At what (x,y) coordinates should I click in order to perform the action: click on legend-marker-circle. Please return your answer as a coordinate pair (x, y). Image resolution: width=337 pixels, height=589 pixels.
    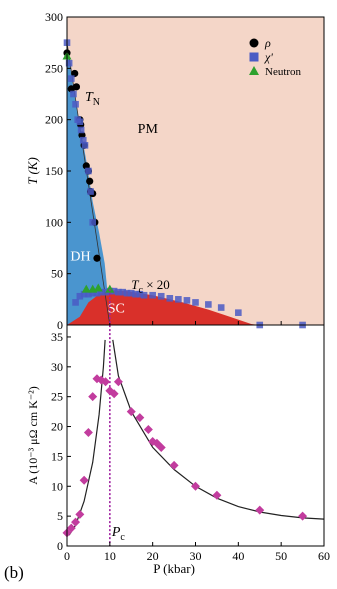
    Looking at the image, I should click on (254, 43).